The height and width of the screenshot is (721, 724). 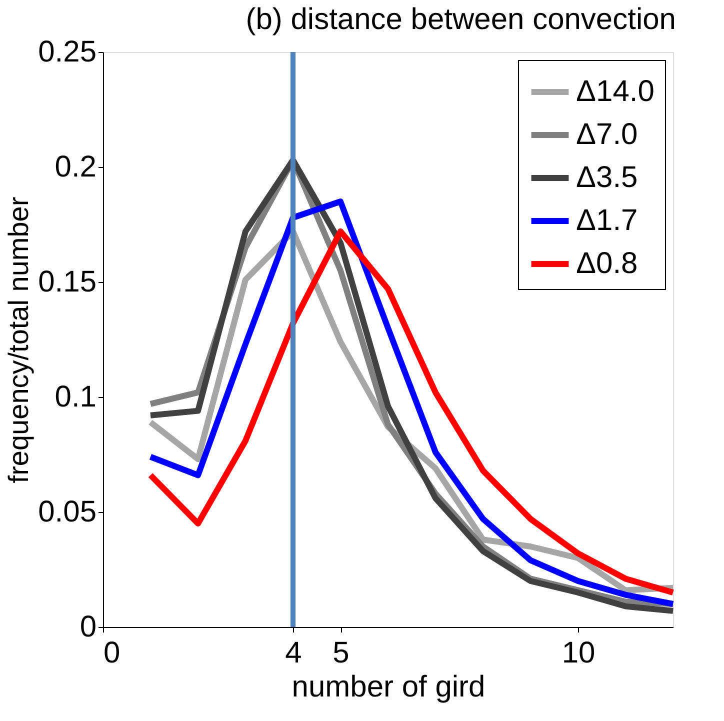 What do you see at coordinates (579, 653) in the screenshot?
I see `x-tick-label: 10` at bounding box center [579, 653].